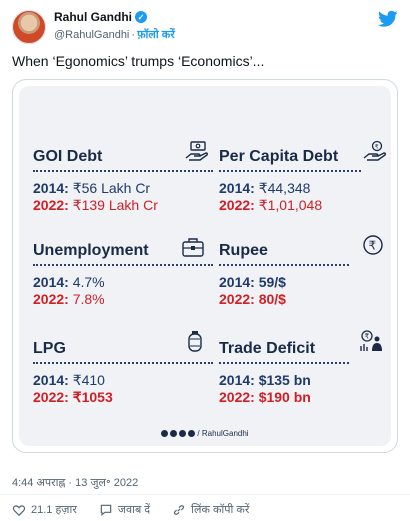 The image size is (410, 521). I want to click on stat-unemployment: Unemployment 2014: 4.7% 2022: 7.8%, so click(123, 275).